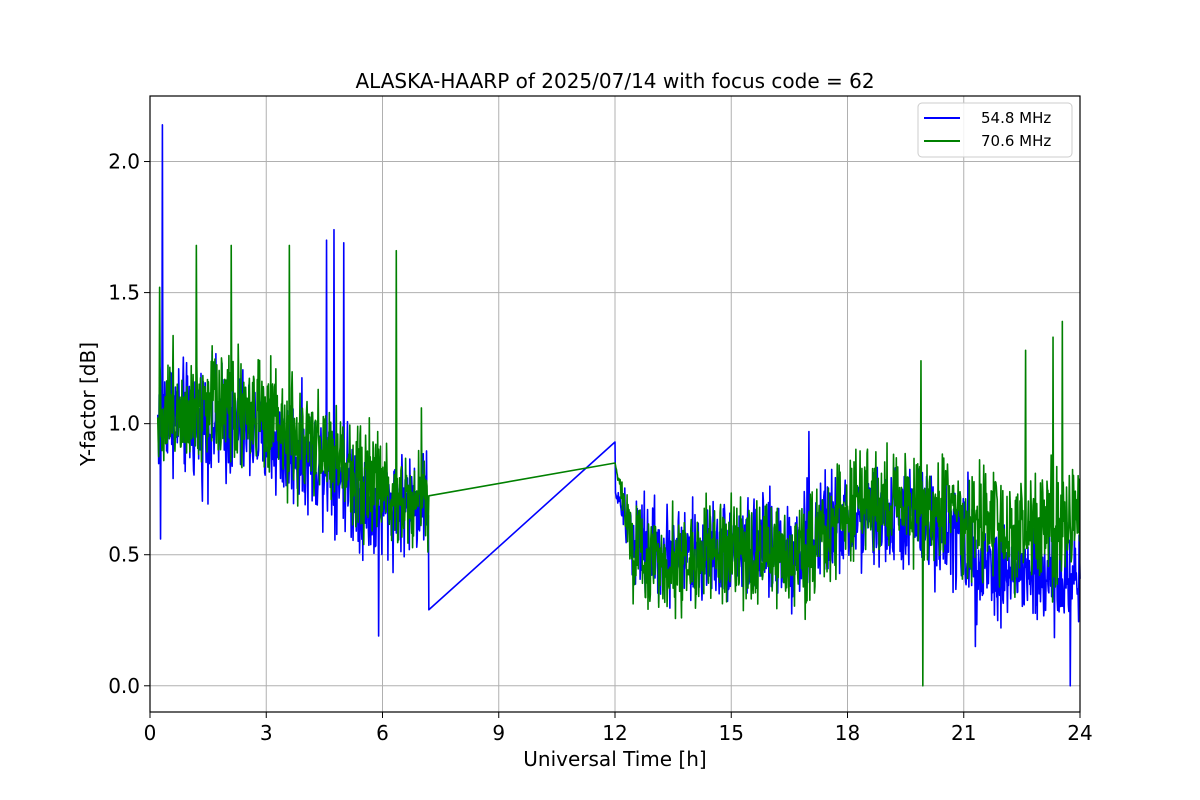 The width and height of the screenshot is (1200, 800). What do you see at coordinates (382, 733) in the screenshot?
I see `x-tick-label: 6` at bounding box center [382, 733].